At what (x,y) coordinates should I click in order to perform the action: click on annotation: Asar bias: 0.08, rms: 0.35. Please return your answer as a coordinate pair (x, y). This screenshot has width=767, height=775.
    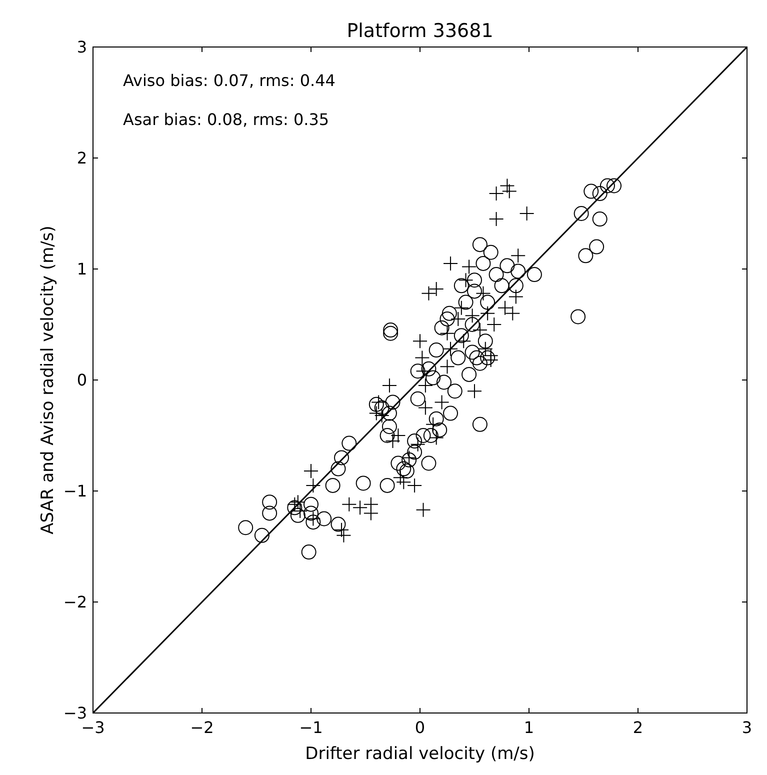
    Looking at the image, I should click on (226, 119).